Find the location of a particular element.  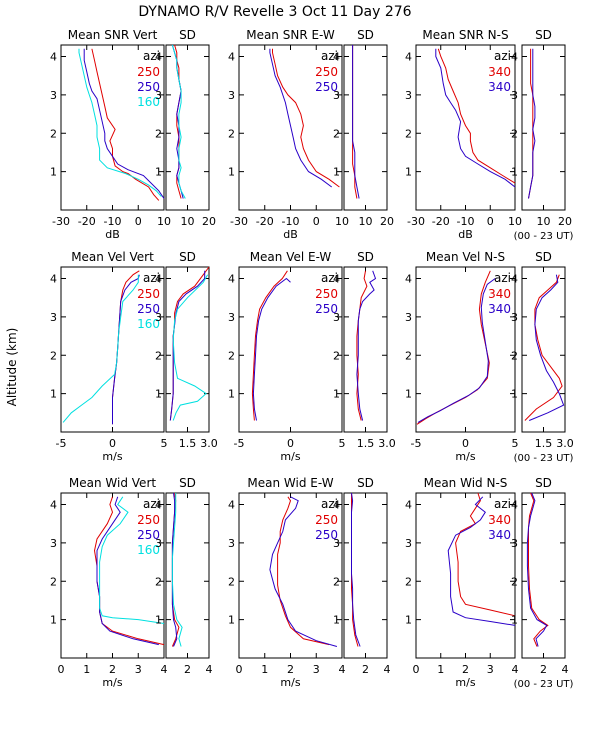

time-range-note: (00 - 23 UT) is located at coordinates (544, 236).